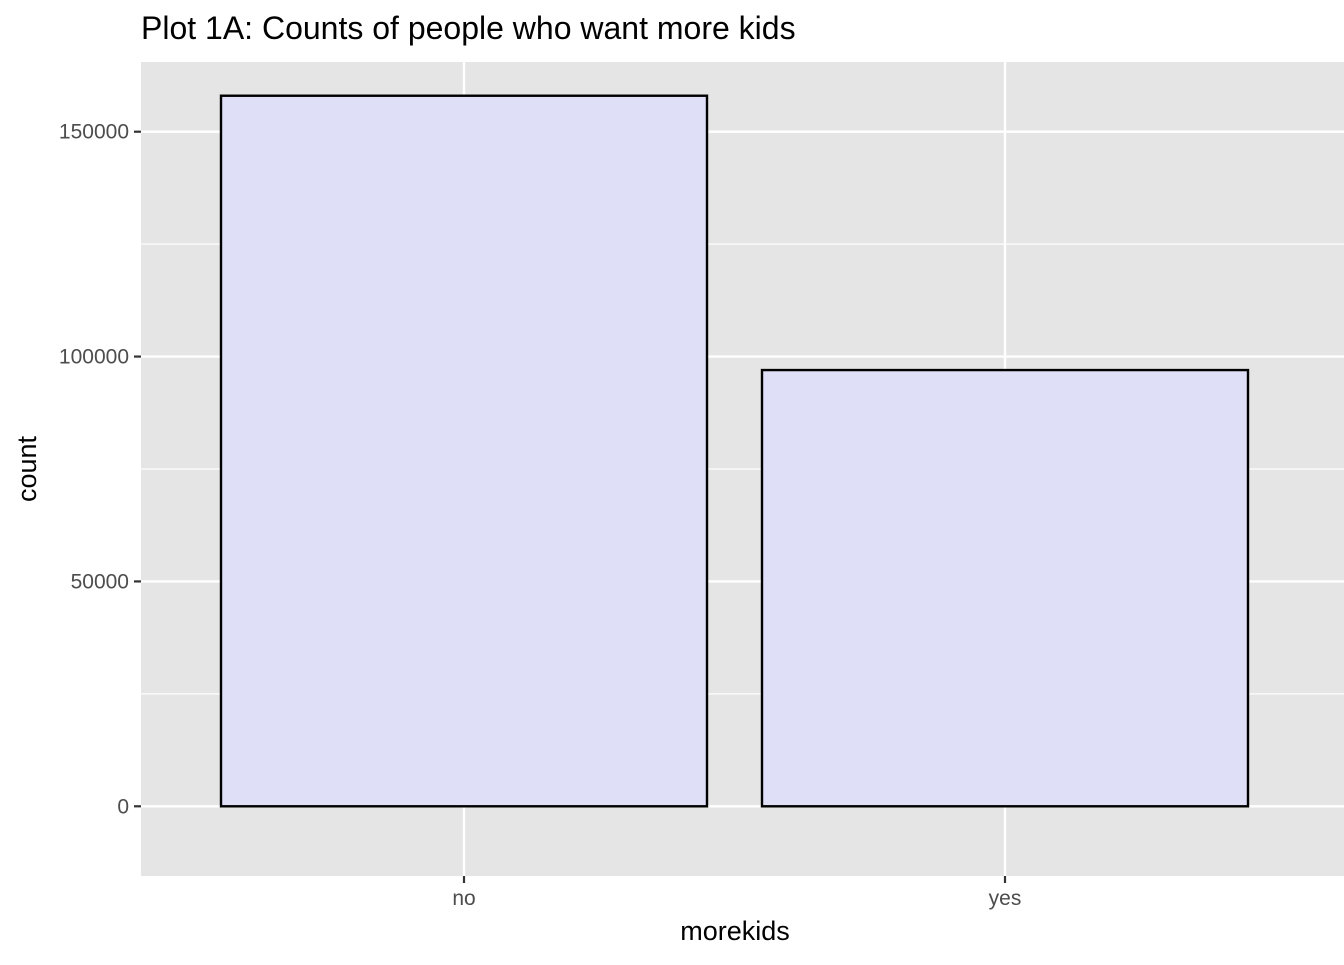 The image size is (1344, 965). Describe the element at coordinates (735, 931) in the screenshot. I see `x-axis-title: morekids` at that location.